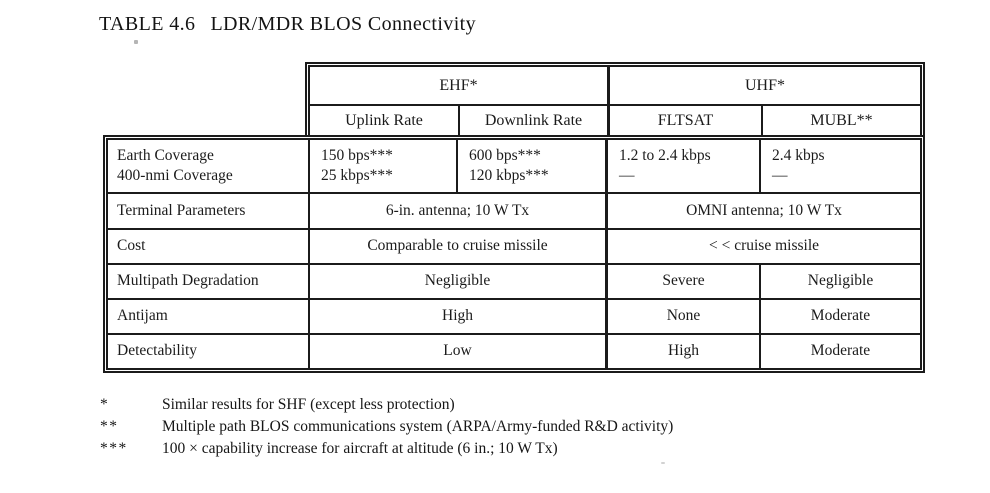  I want to click on cell-coverage-uplink: 150 bps*** 25 kbps***, so click(384, 167).